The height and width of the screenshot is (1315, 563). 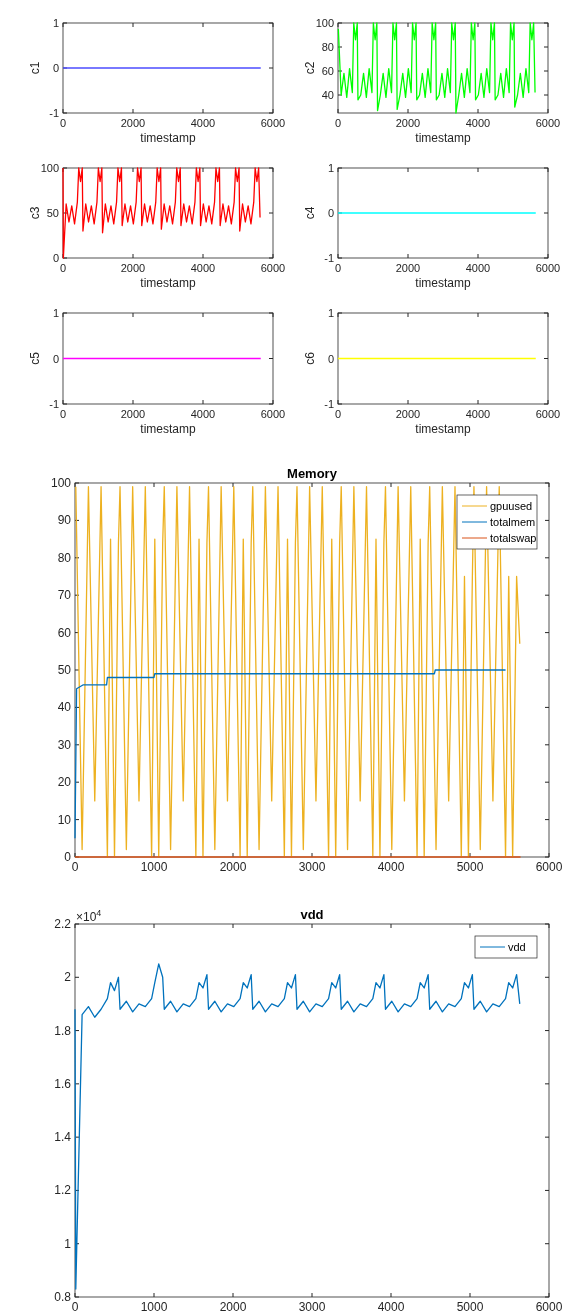 I want to click on y-axis-title: c5, so click(x=35, y=358).